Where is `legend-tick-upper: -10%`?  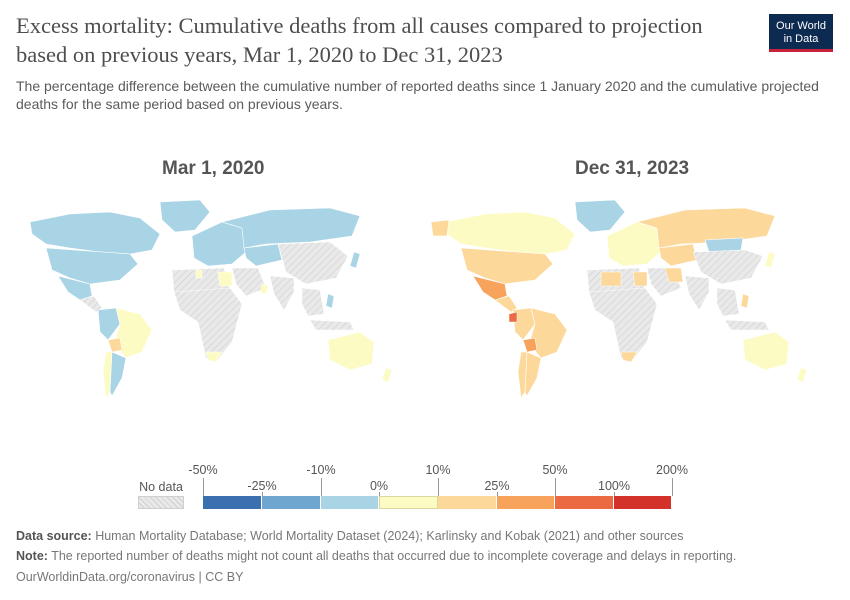 legend-tick-upper: -10% is located at coordinates (321, 470).